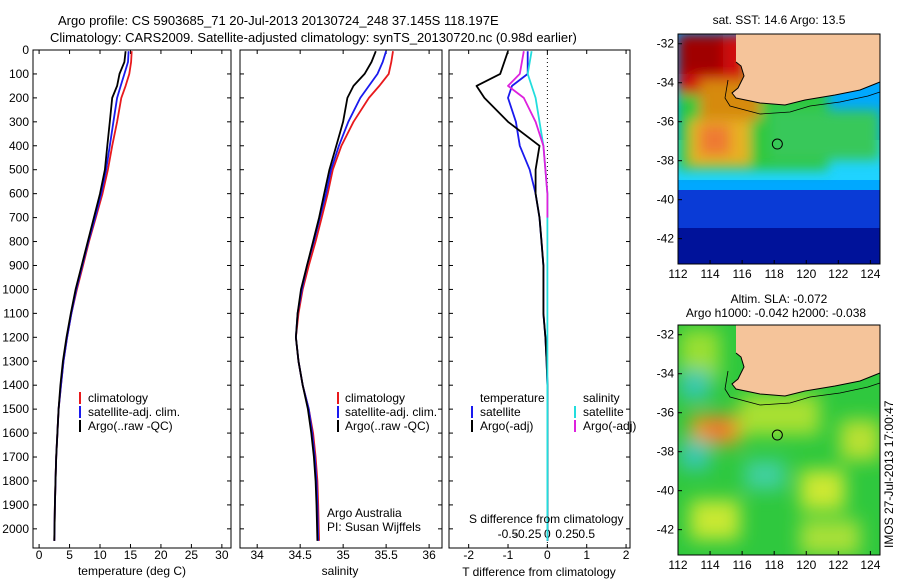 Image resolution: width=900 pixels, height=580 pixels. Describe the element at coordinates (539, 572) in the screenshot. I see `difference-xlabel: T difference from climatology` at that location.